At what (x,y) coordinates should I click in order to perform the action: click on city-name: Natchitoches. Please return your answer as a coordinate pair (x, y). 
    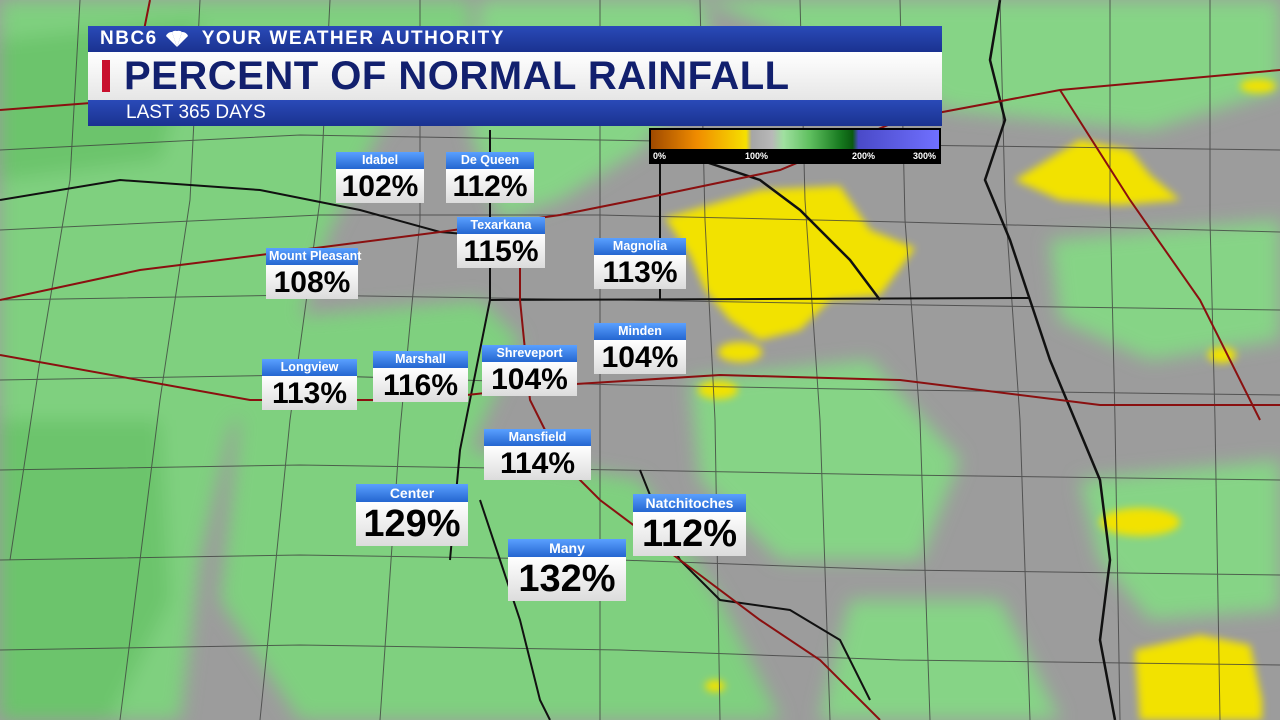
    Looking at the image, I should click on (689, 503).